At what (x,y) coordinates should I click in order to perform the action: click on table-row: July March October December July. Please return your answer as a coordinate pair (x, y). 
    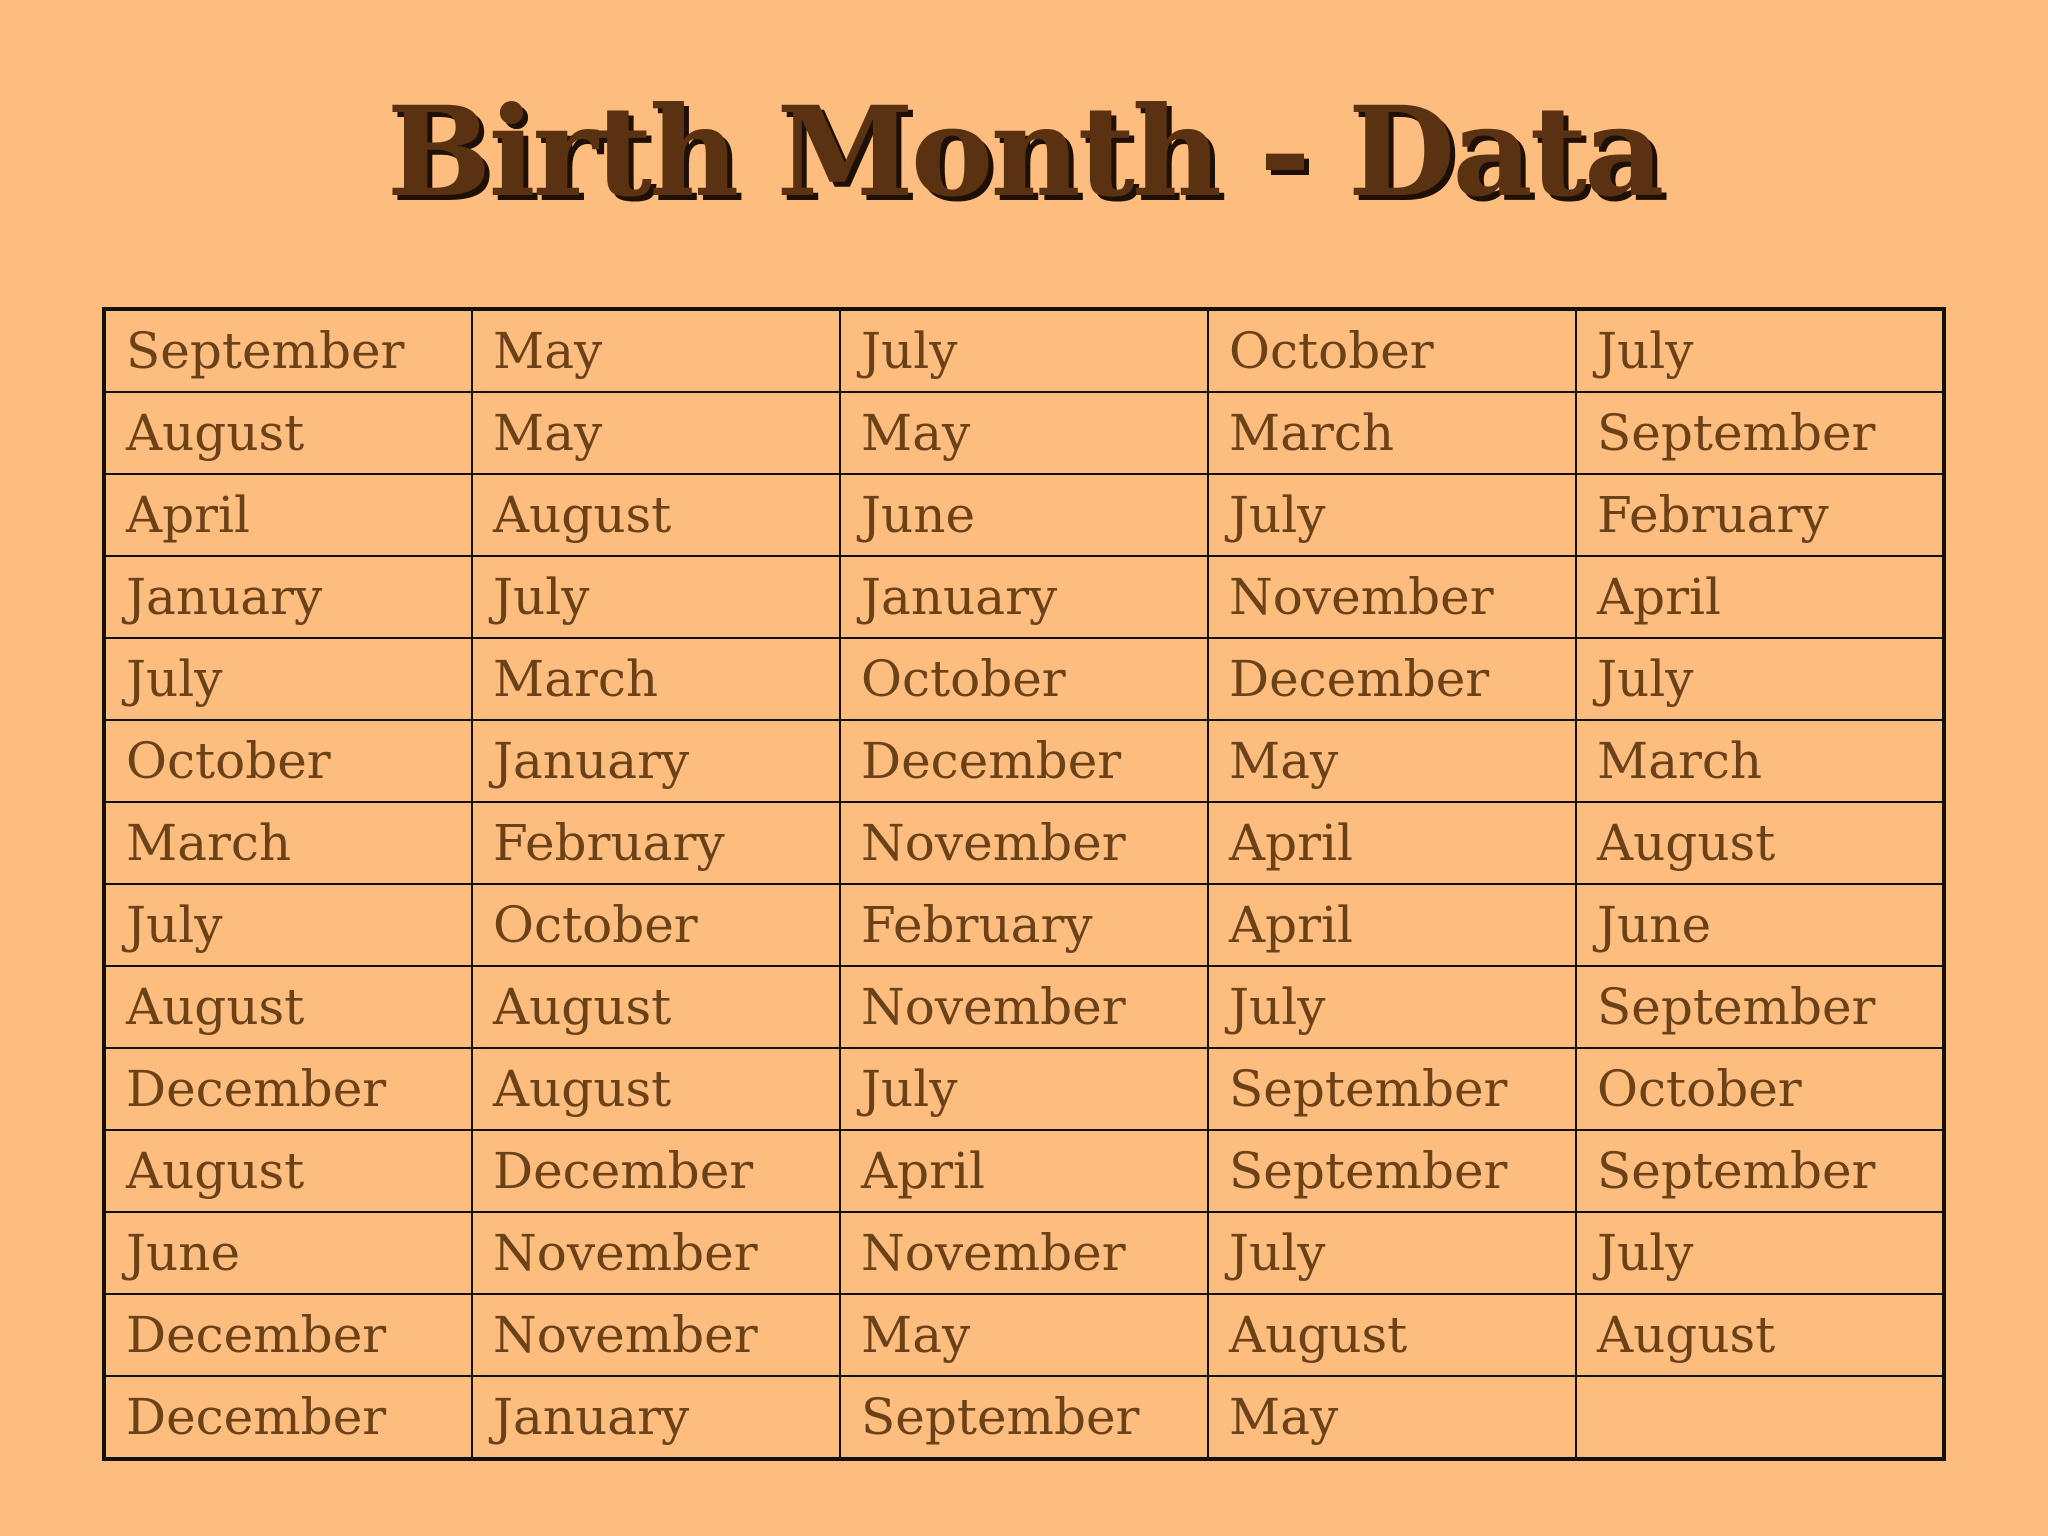
    Looking at the image, I should click on (1024, 679).